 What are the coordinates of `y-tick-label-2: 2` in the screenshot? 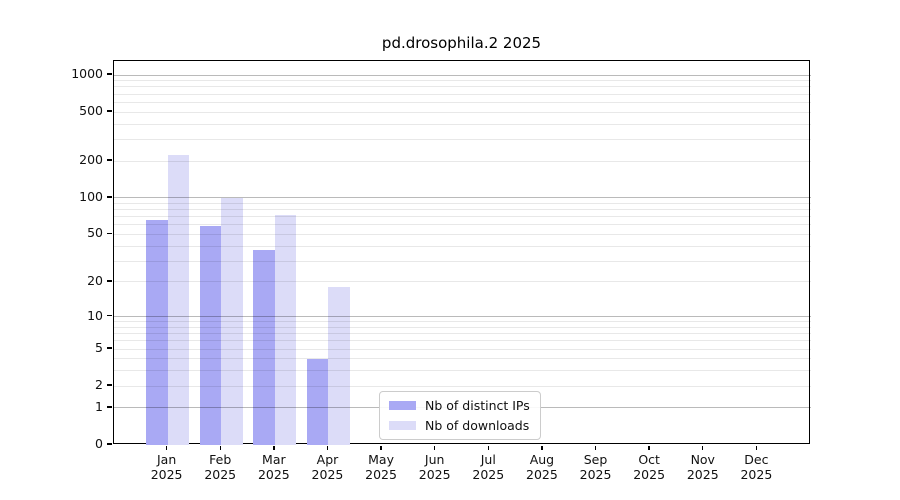 It's located at (99, 384).